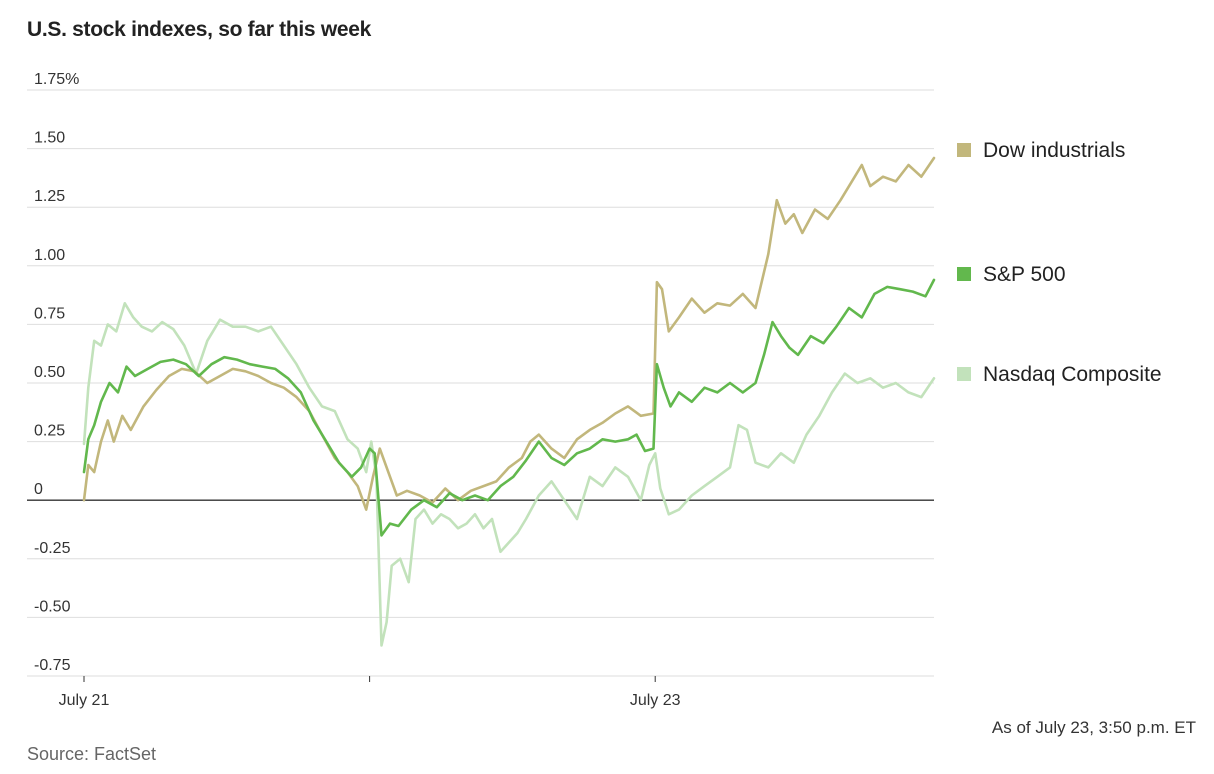 This screenshot has height=774, width=1214. What do you see at coordinates (655, 700) in the screenshot?
I see `x-tick-label: July 23` at bounding box center [655, 700].